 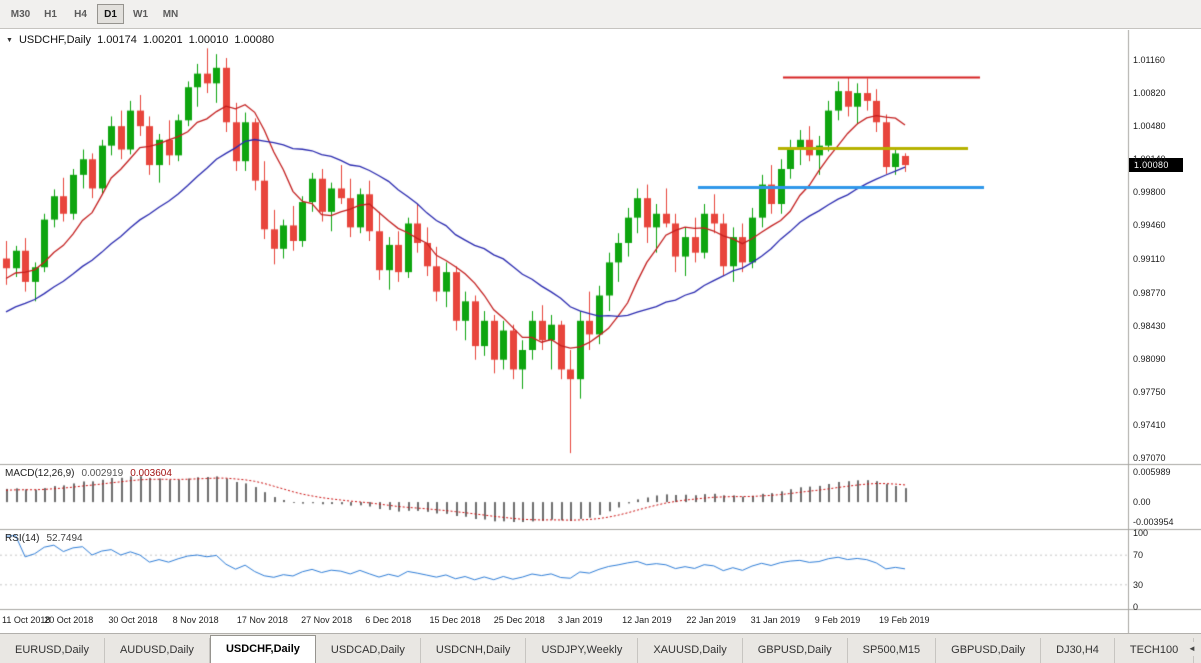 I want to click on macd-panel-title: MACD(12,26,9) 0.002919 0.003604, so click(x=88, y=473).